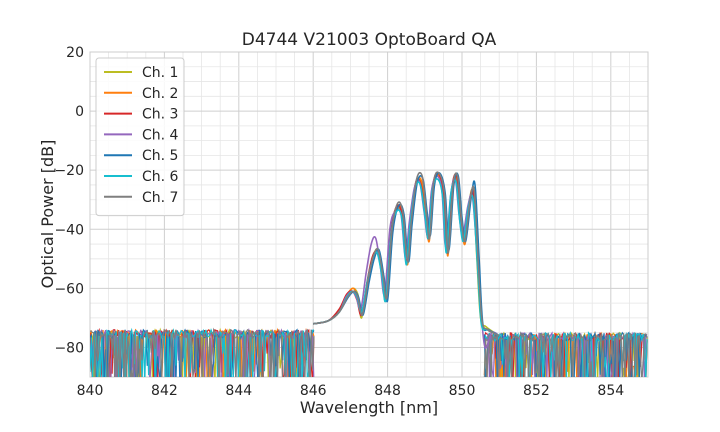 This screenshot has width=720, height=432. I want to click on legend-label: Ch. 2, so click(160, 94).